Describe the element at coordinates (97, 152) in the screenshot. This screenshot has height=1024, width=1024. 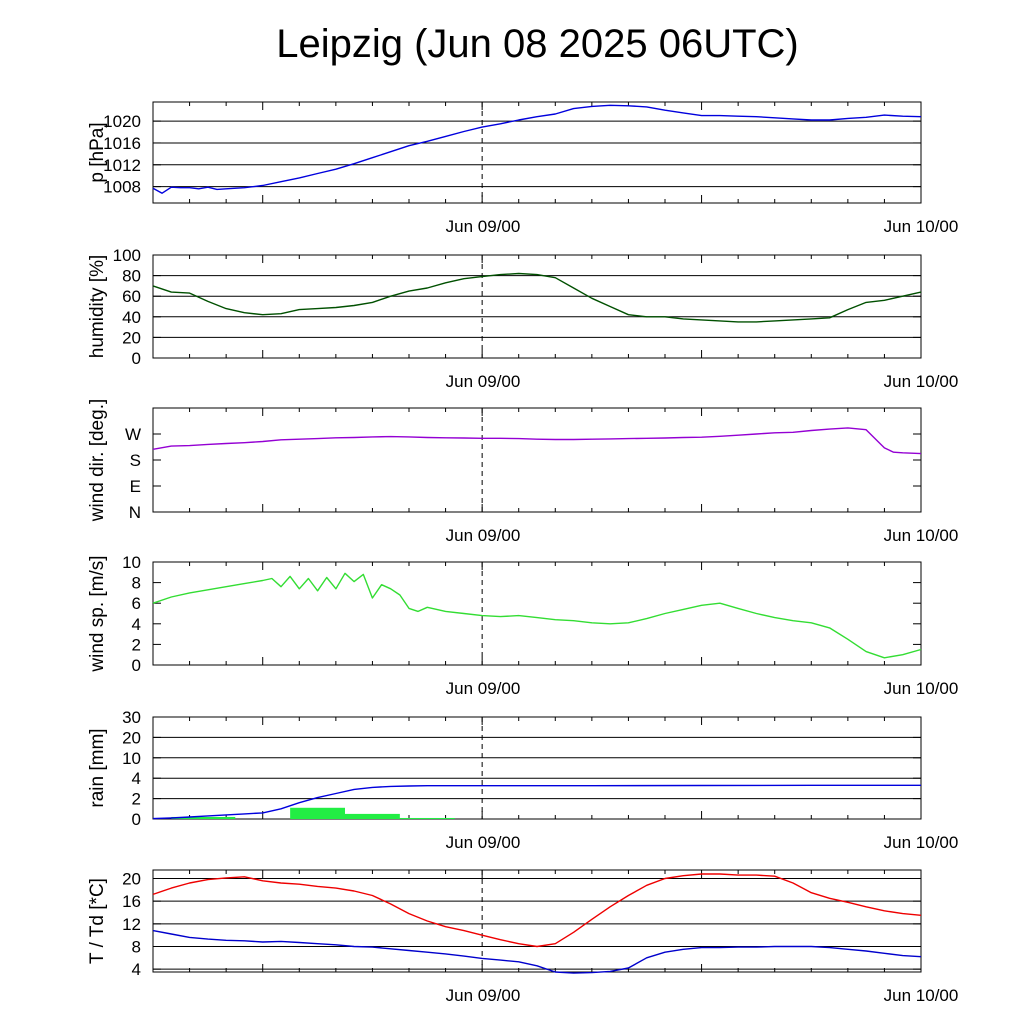
I see `y-axis-label: p [hPa]` at that location.